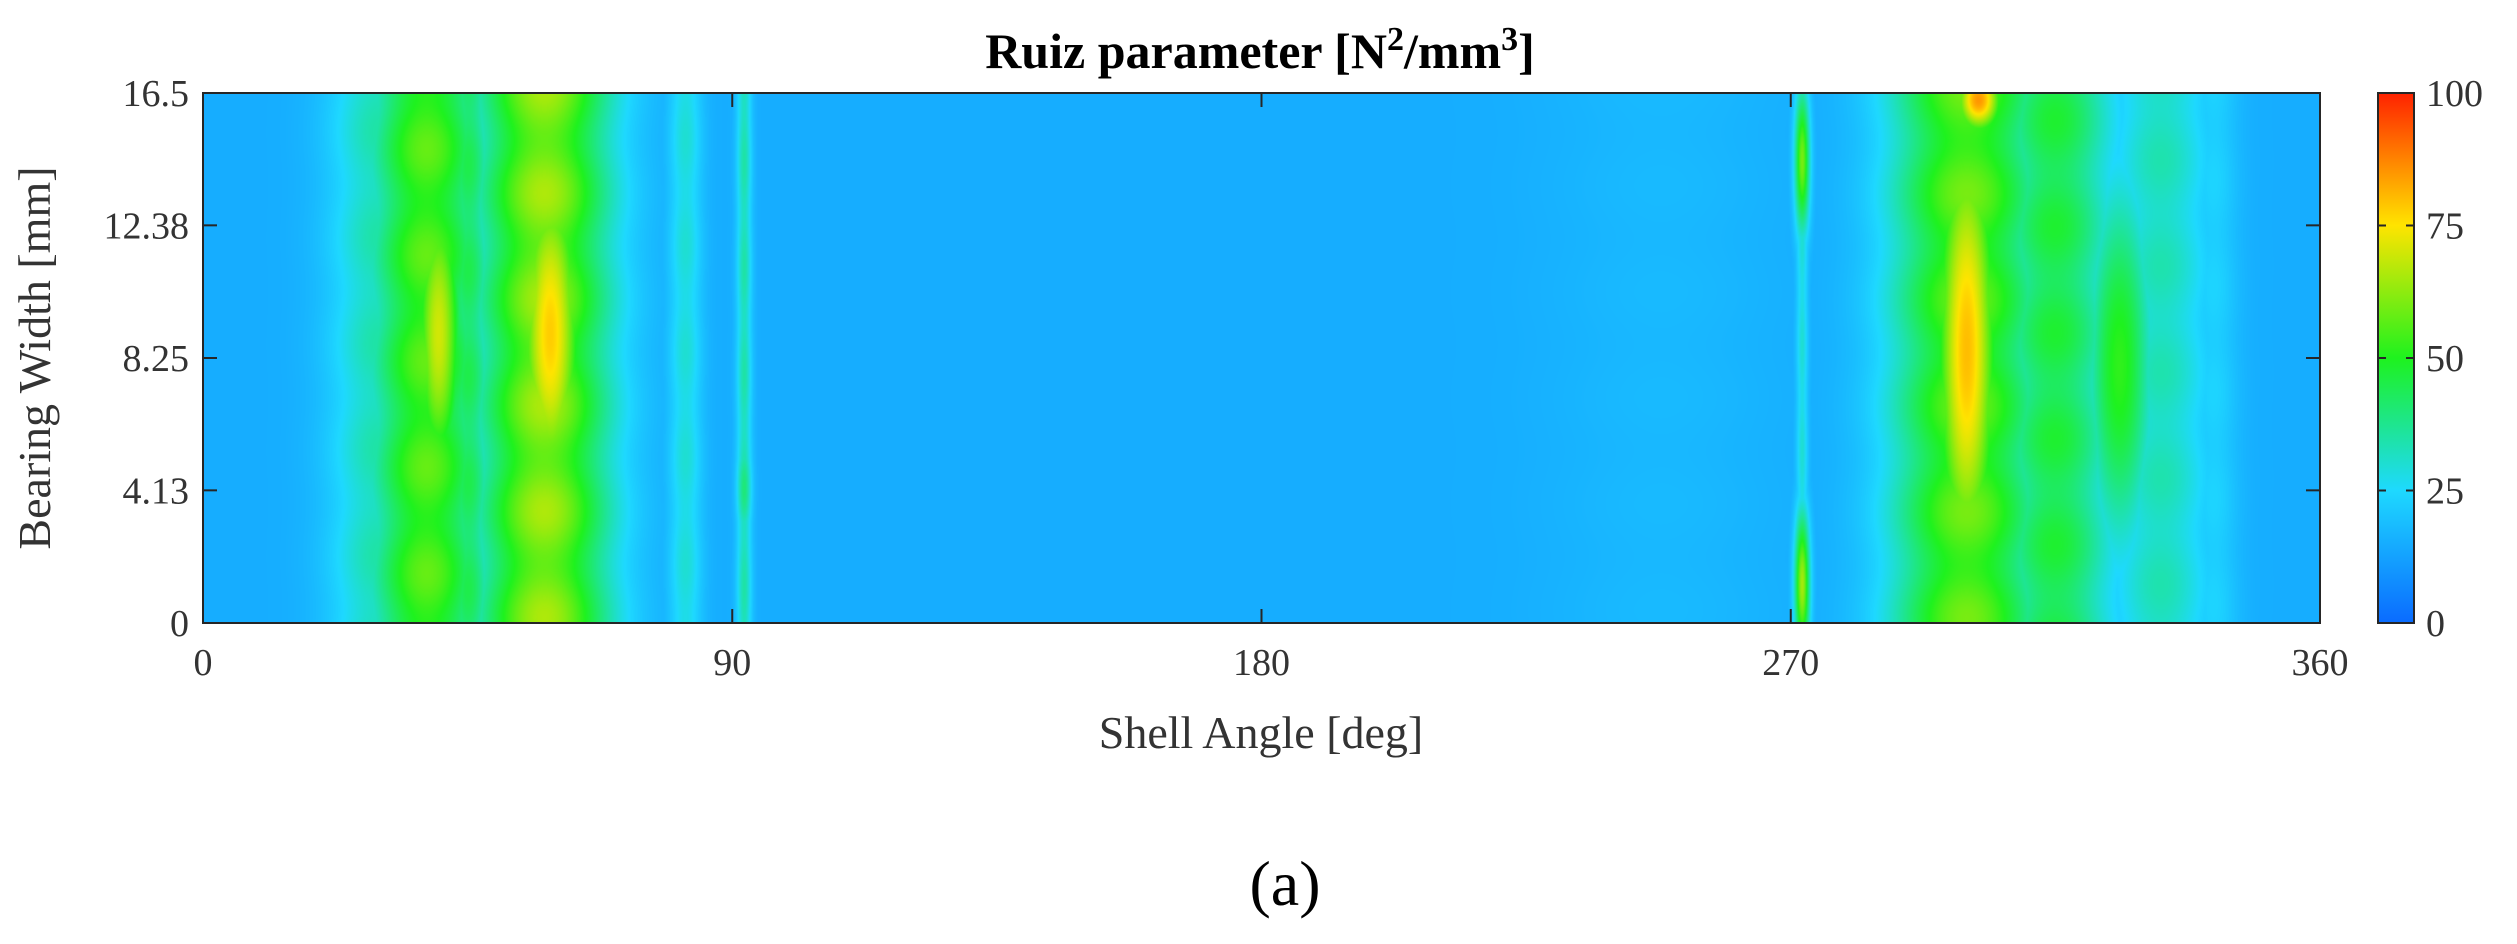 The image size is (2517, 944). I want to click on title-sup-1: 2, so click(1395, 39).